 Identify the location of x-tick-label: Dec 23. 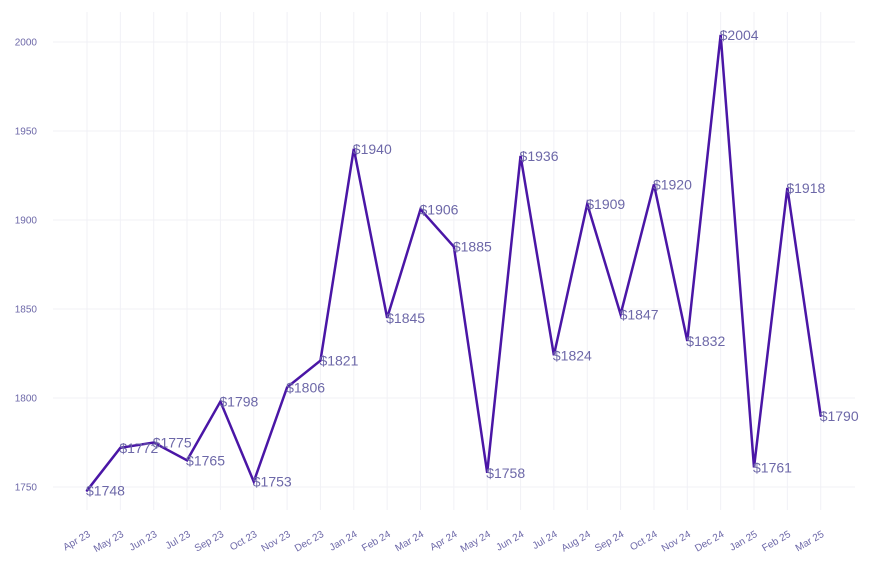
(309, 542).